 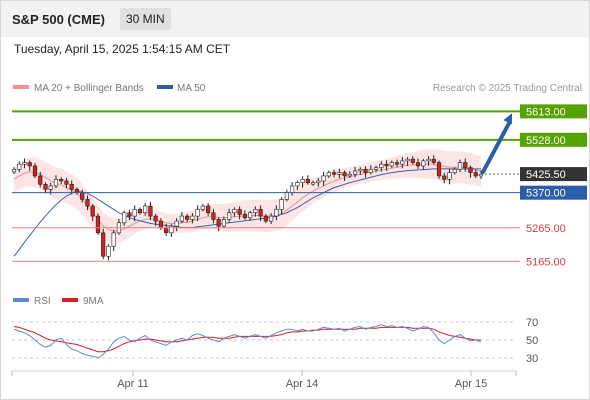 What do you see at coordinates (165, 87) in the screenshot?
I see `ma50-legend-swatch` at bounding box center [165, 87].